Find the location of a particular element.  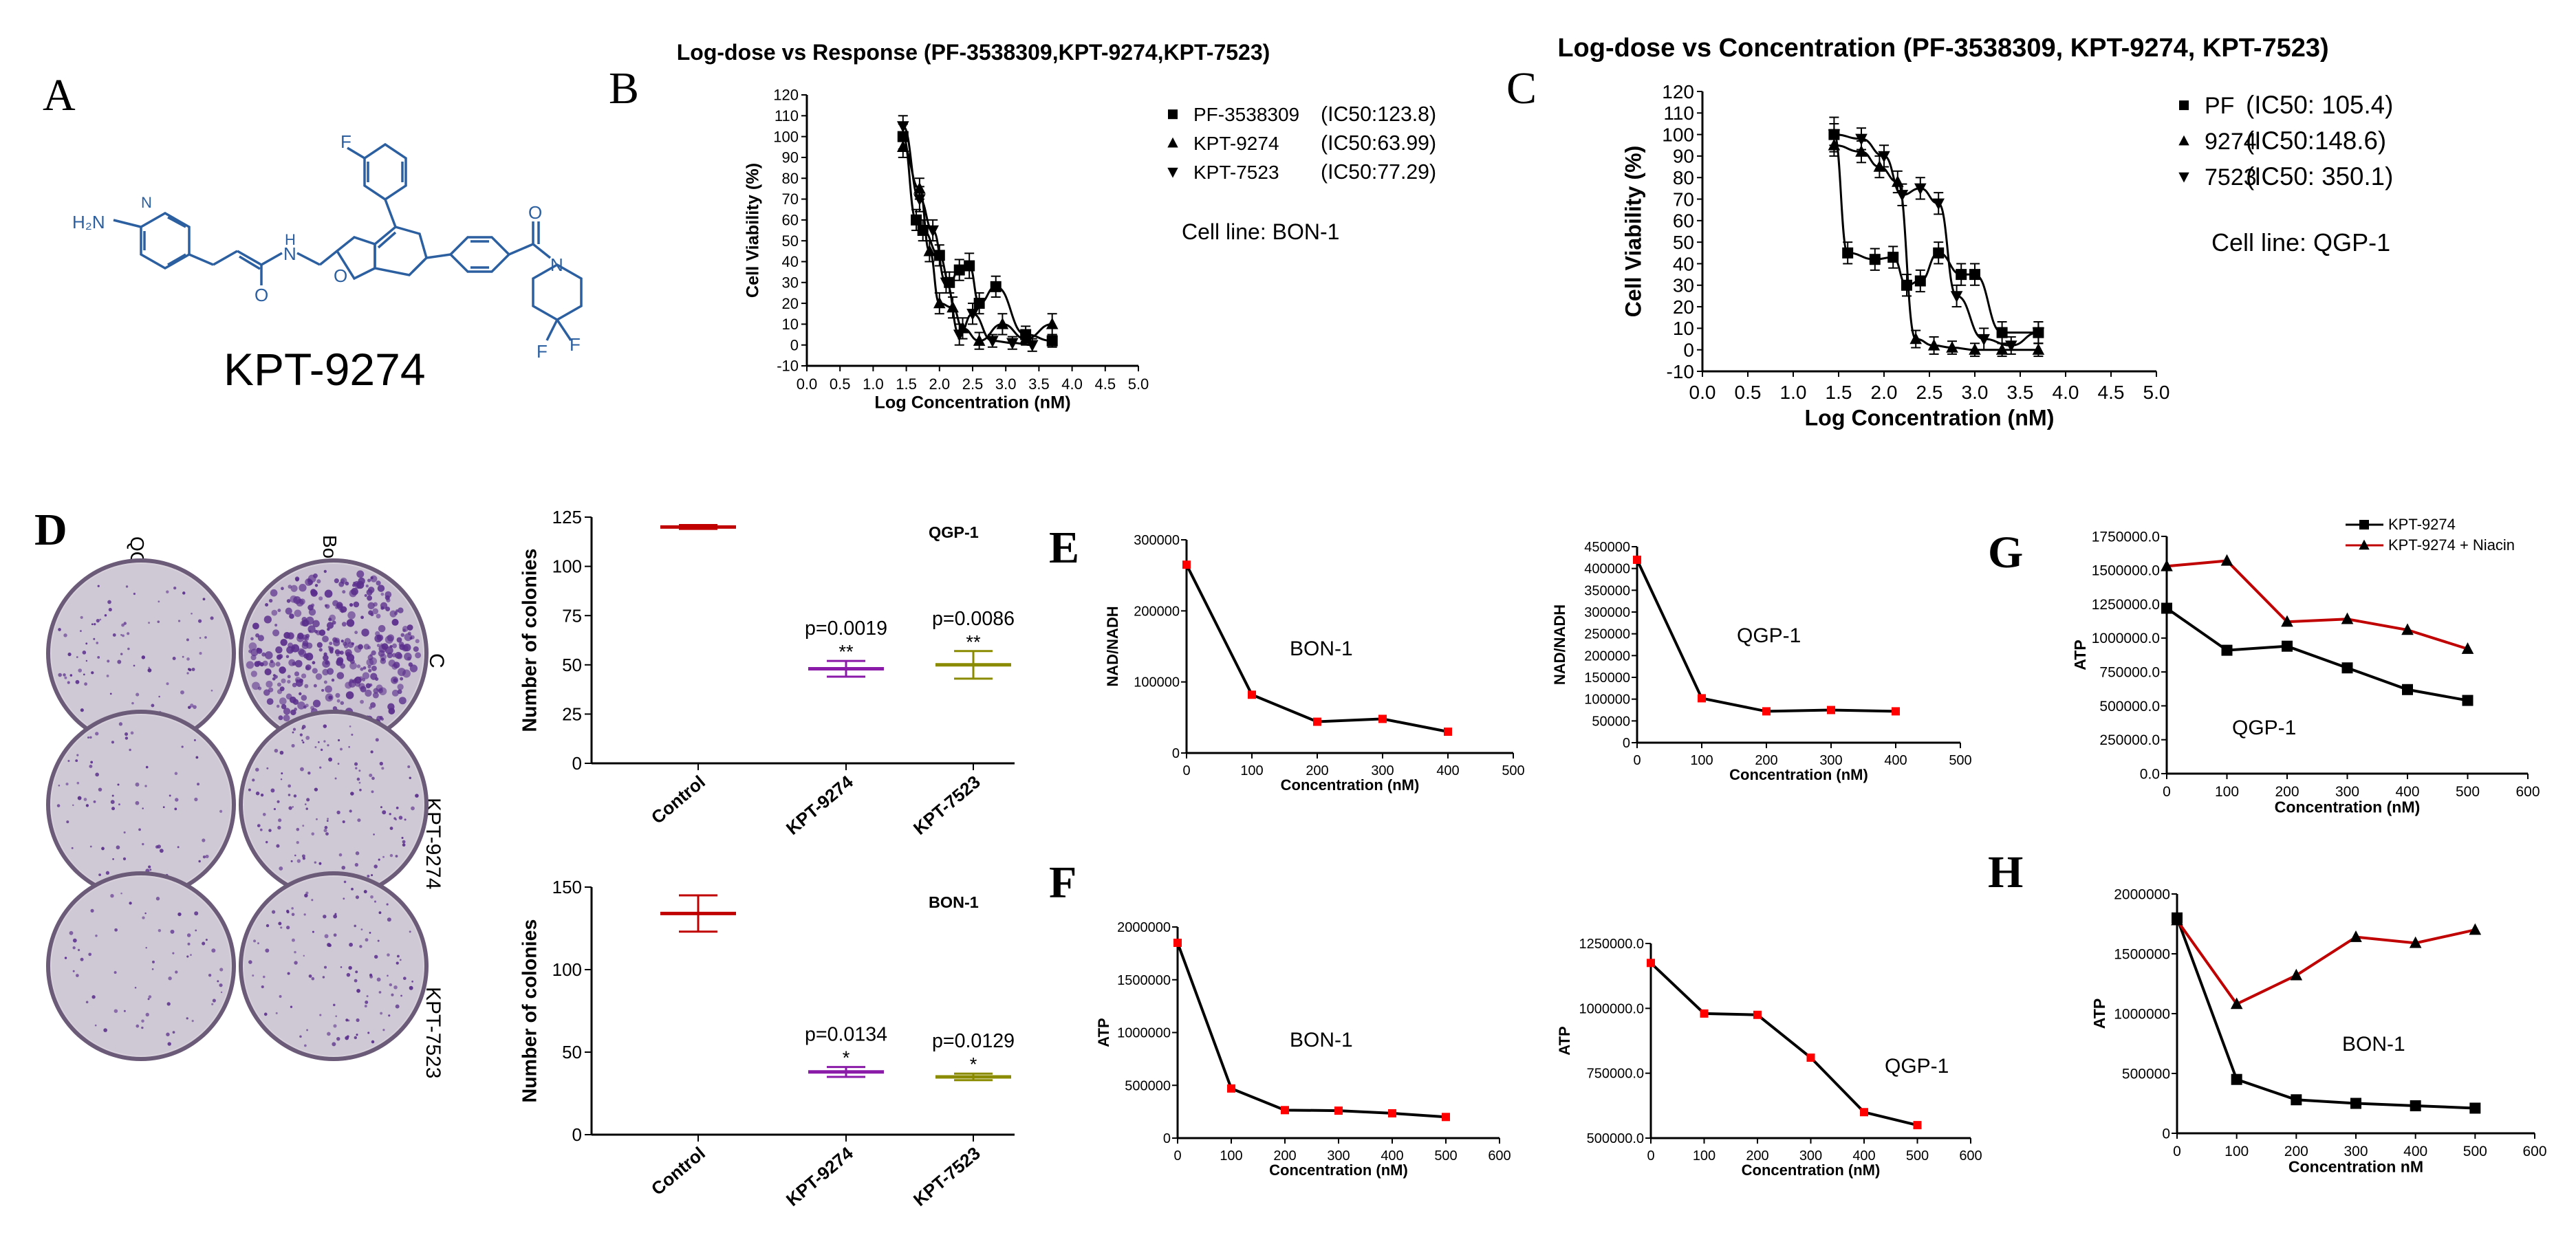

x-tick-label: 300 is located at coordinates (1830, 760).